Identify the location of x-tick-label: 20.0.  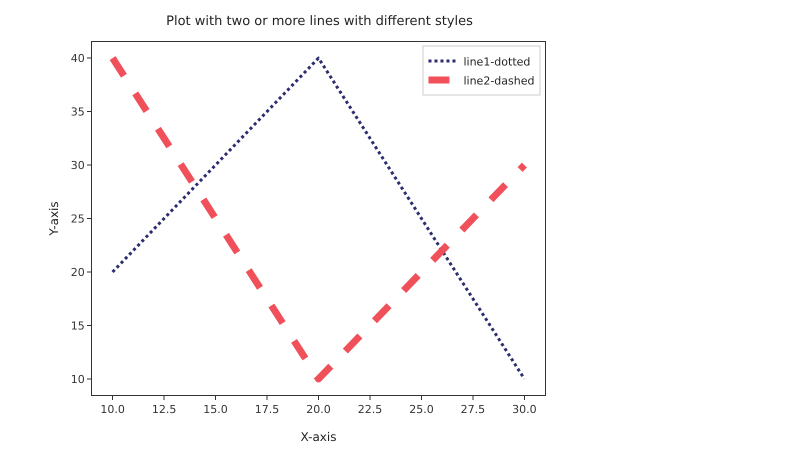
(318, 409).